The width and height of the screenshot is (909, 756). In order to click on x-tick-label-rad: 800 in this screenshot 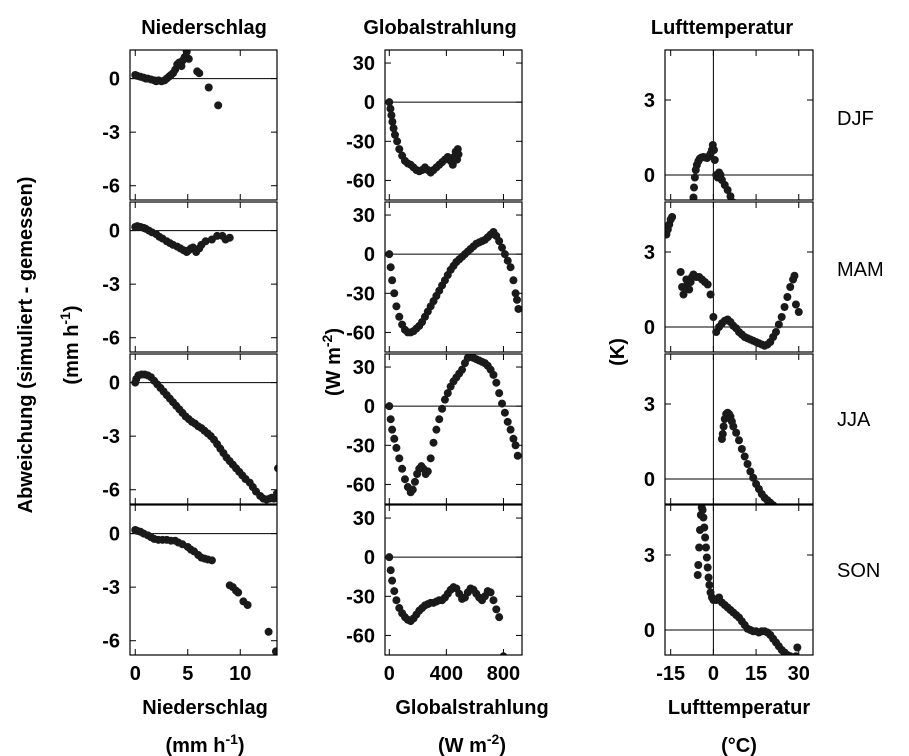, I will do `click(503, 674)`.